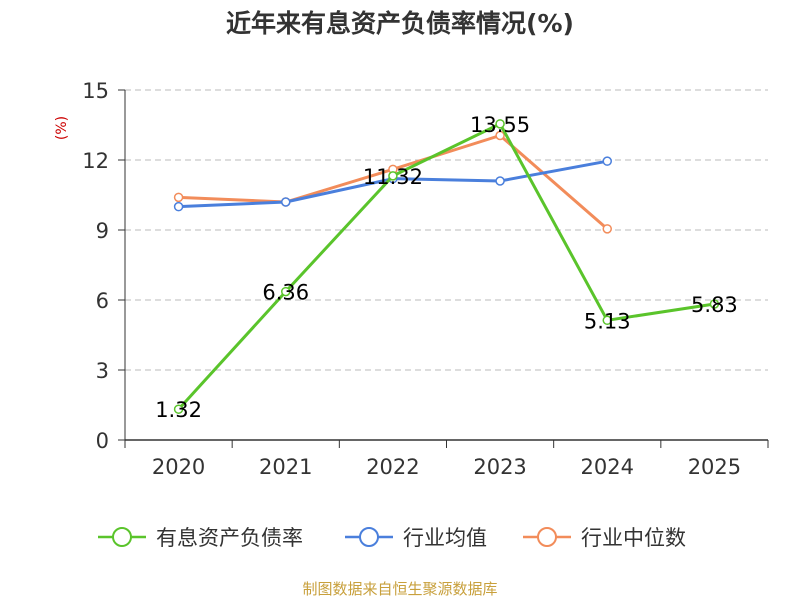 Image resolution: width=800 pixels, height=600 pixels. I want to click on data-label: 6.36, so click(285, 293).